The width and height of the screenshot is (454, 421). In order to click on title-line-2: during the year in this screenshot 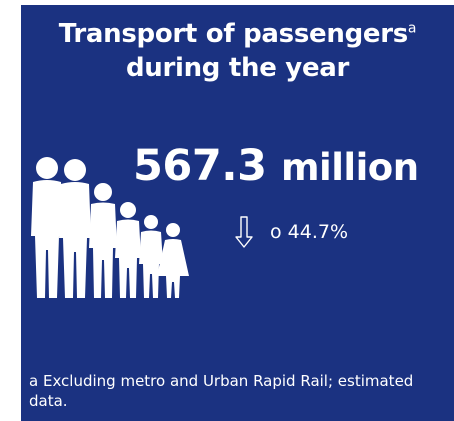, I will do `click(237, 68)`.